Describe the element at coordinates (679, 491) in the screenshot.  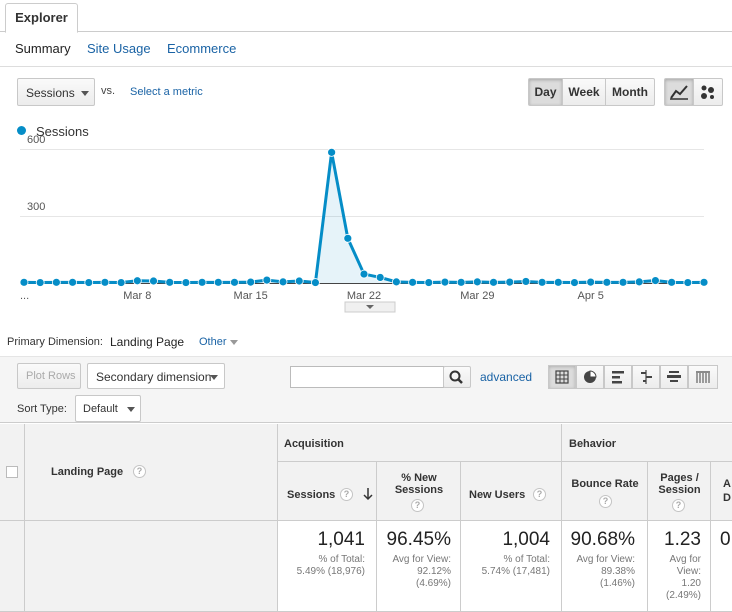
I see `pages-per-session-column-header: Pages / Session ?` at that location.